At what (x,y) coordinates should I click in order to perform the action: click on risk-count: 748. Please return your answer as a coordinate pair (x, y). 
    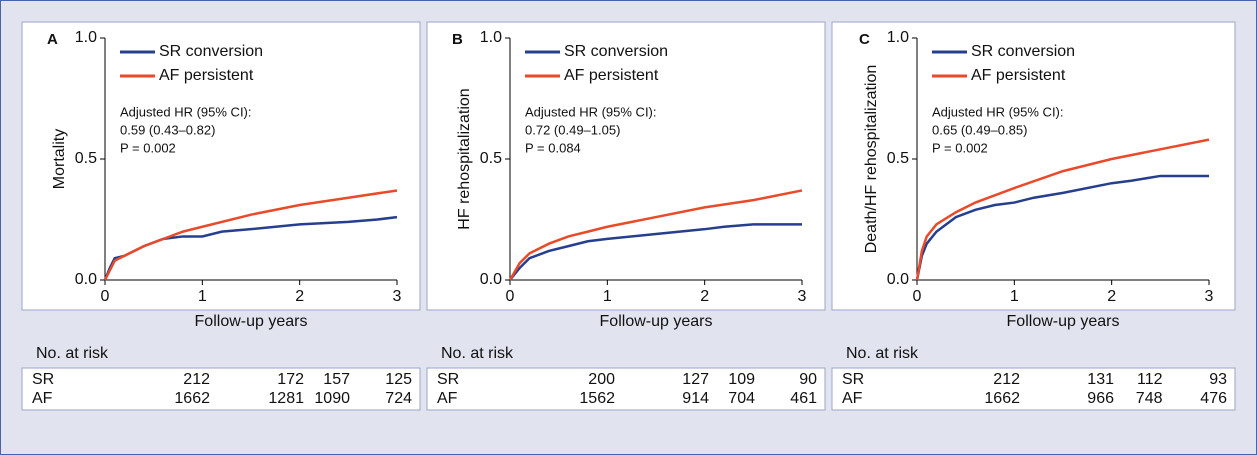
    Looking at the image, I should click on (1149, 398).